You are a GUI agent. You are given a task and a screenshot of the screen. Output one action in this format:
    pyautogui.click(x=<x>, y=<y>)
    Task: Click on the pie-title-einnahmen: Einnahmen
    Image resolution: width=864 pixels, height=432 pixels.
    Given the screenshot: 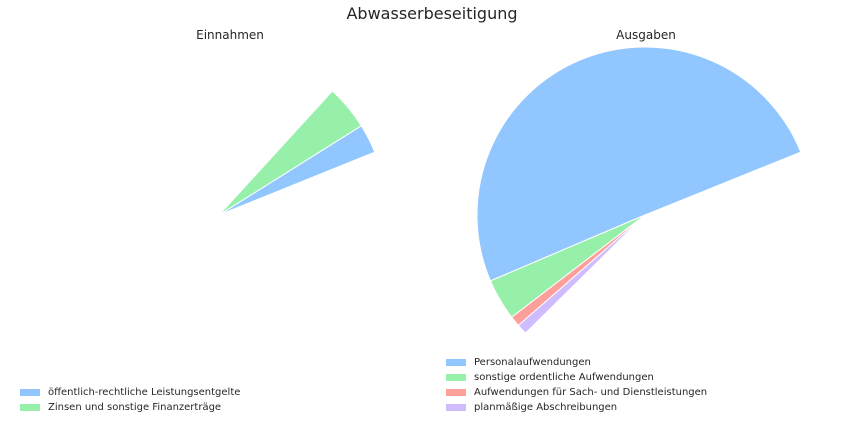 What is the action you would take?
    pyautogui.click(x=230, y=35)
    